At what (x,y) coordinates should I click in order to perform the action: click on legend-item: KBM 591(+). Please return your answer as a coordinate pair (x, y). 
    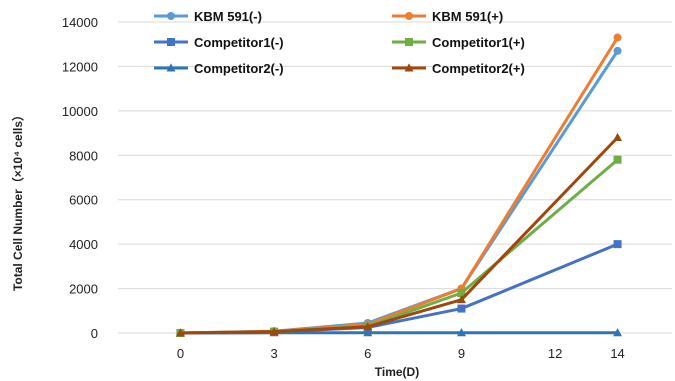
    Looking at the image, I should click on (447, 16).